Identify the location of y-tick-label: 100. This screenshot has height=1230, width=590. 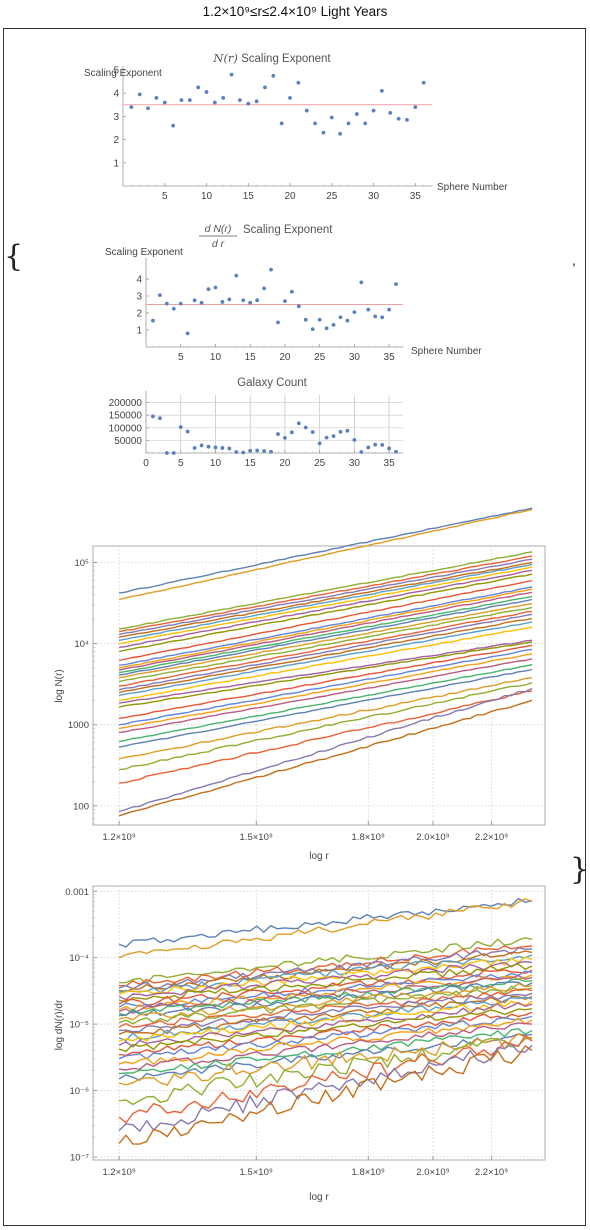
(81, 806).